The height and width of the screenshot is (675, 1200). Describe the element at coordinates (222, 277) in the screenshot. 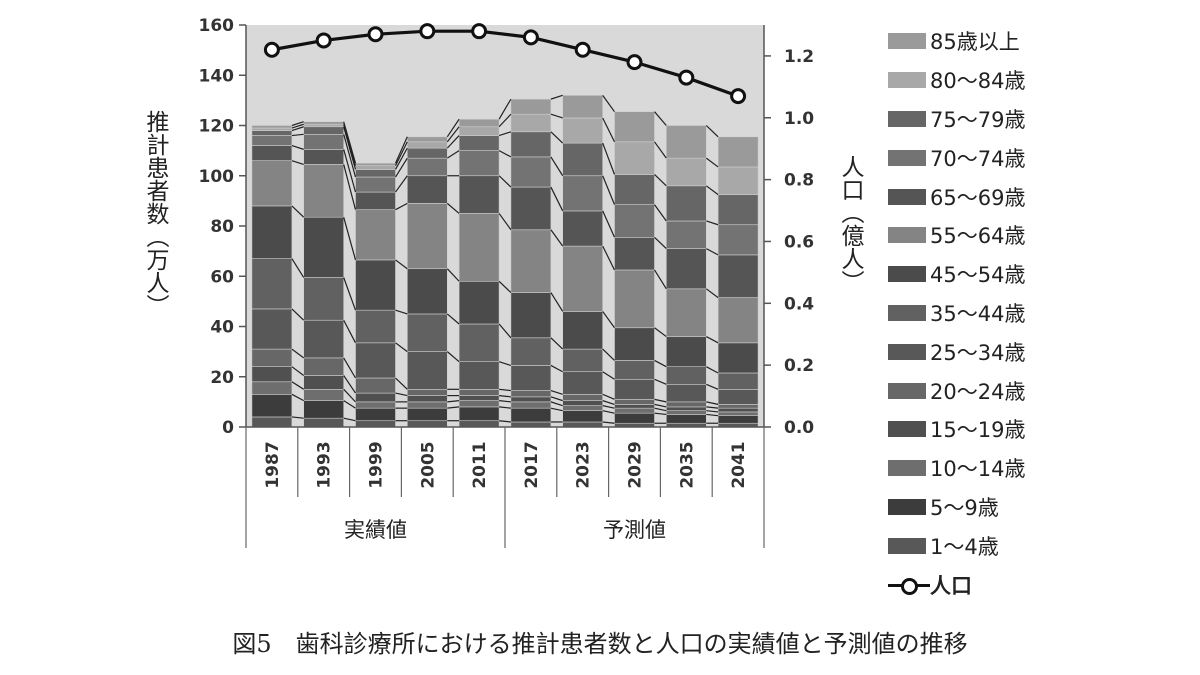

I see `y-left-tick-label: 60` at that location.